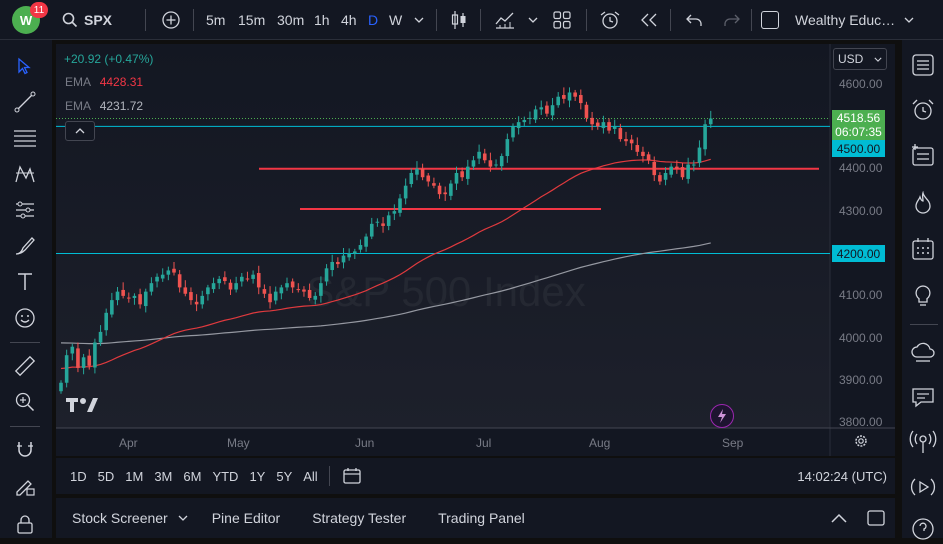  What do you see at coordinates (284, 476) in the screenshot?
I see `range-5y: 5Y` at bounding box center [284, 476].